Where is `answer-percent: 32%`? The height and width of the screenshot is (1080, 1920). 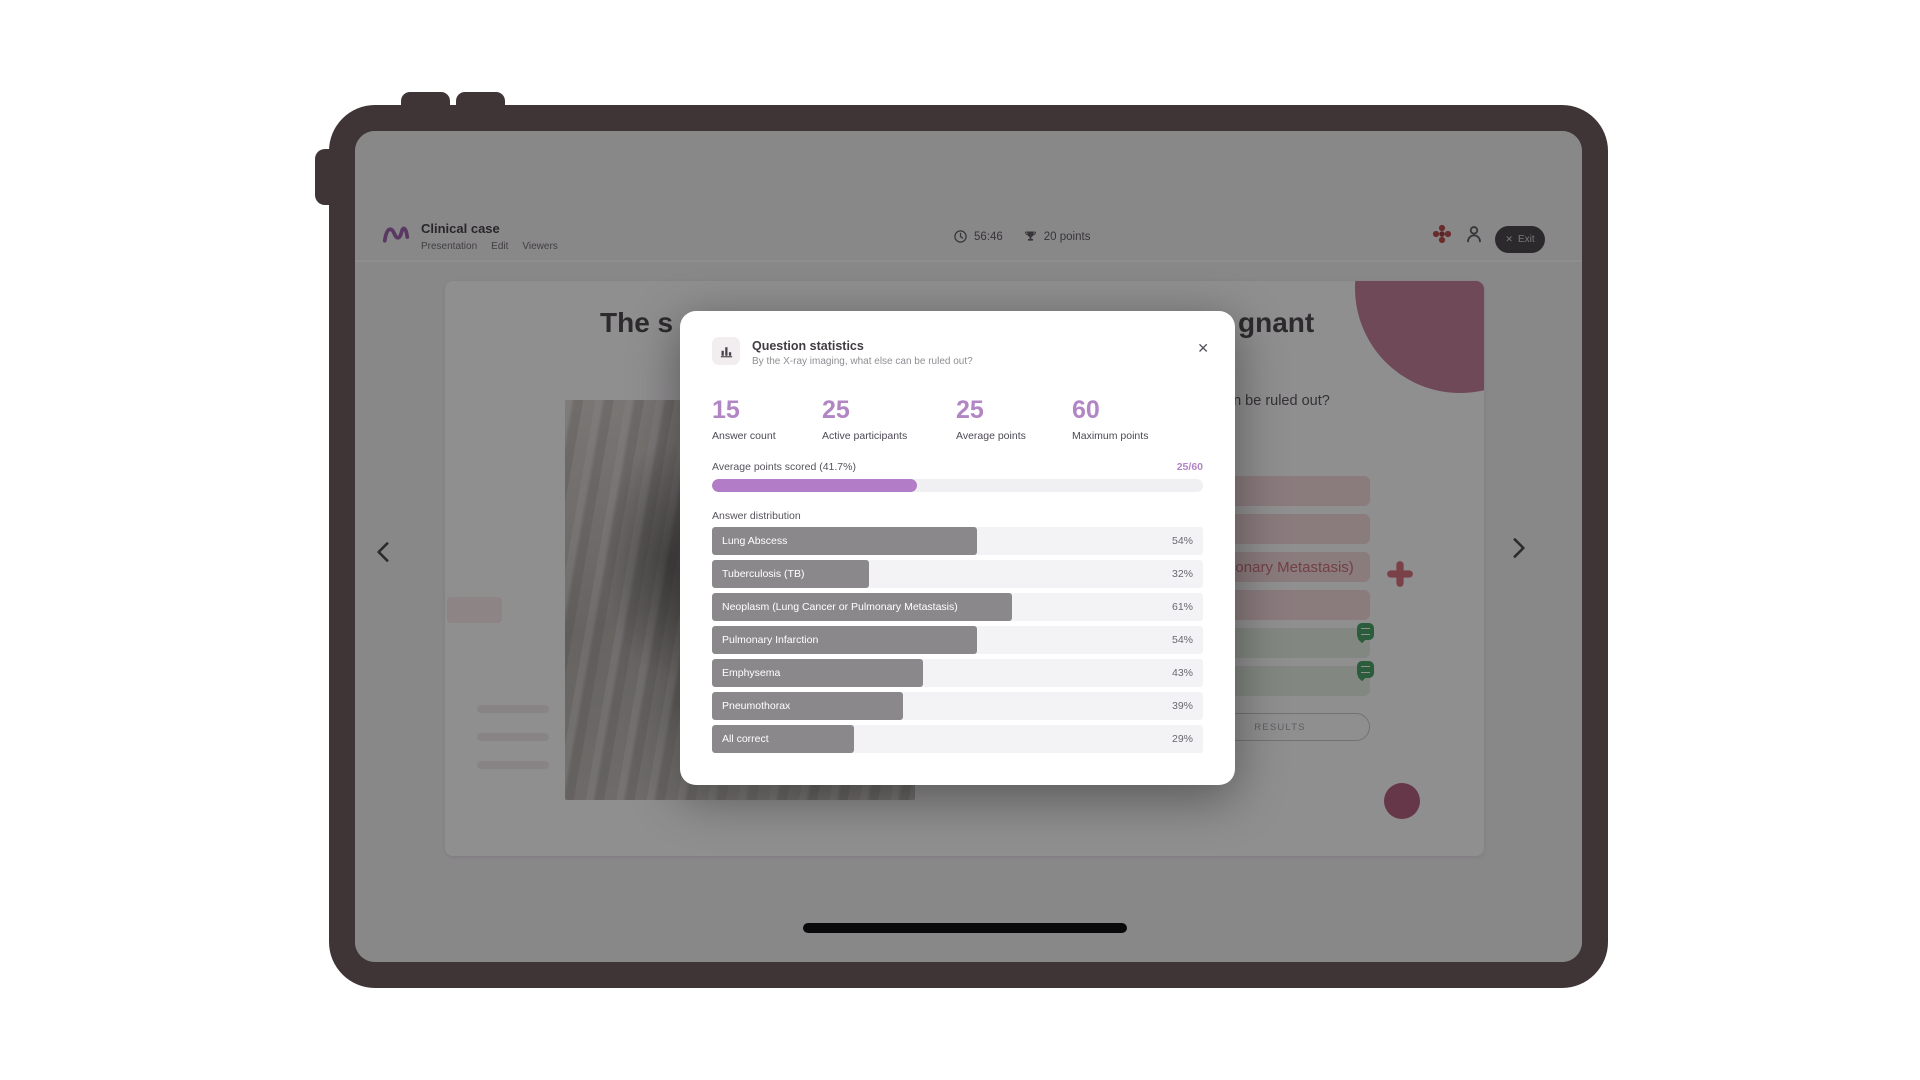
answer-percent: 32% is located at coordinates (1182, 574).